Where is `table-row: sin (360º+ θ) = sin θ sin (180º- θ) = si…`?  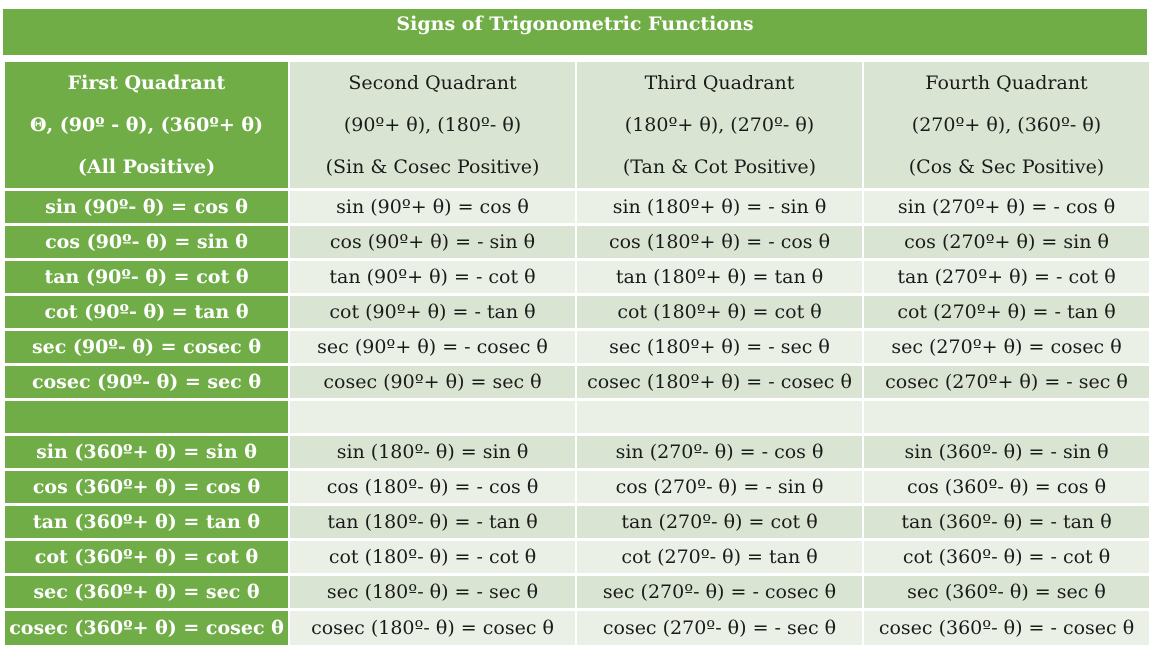 table-row: sin (360º+ θ) = sin θ sin (180º- θ) = si… is located at coordinates (577, 452).